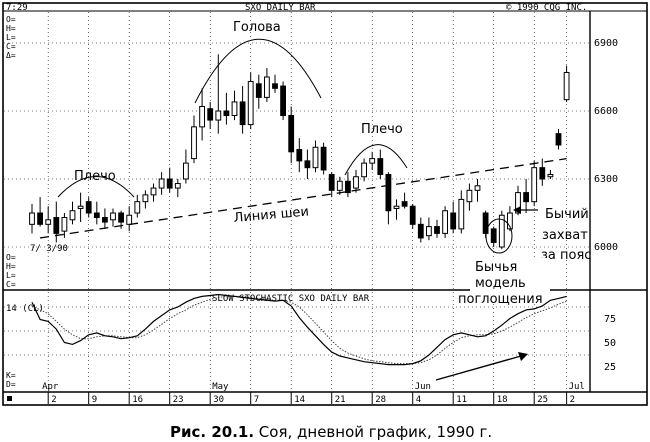 This screenshot has width=650, height=442. Describe the element at coordinates (291, 299) in the screenshot. I see `stoch-title: SLOW STOCHASTIC SXO DAILY BAR` at that location.